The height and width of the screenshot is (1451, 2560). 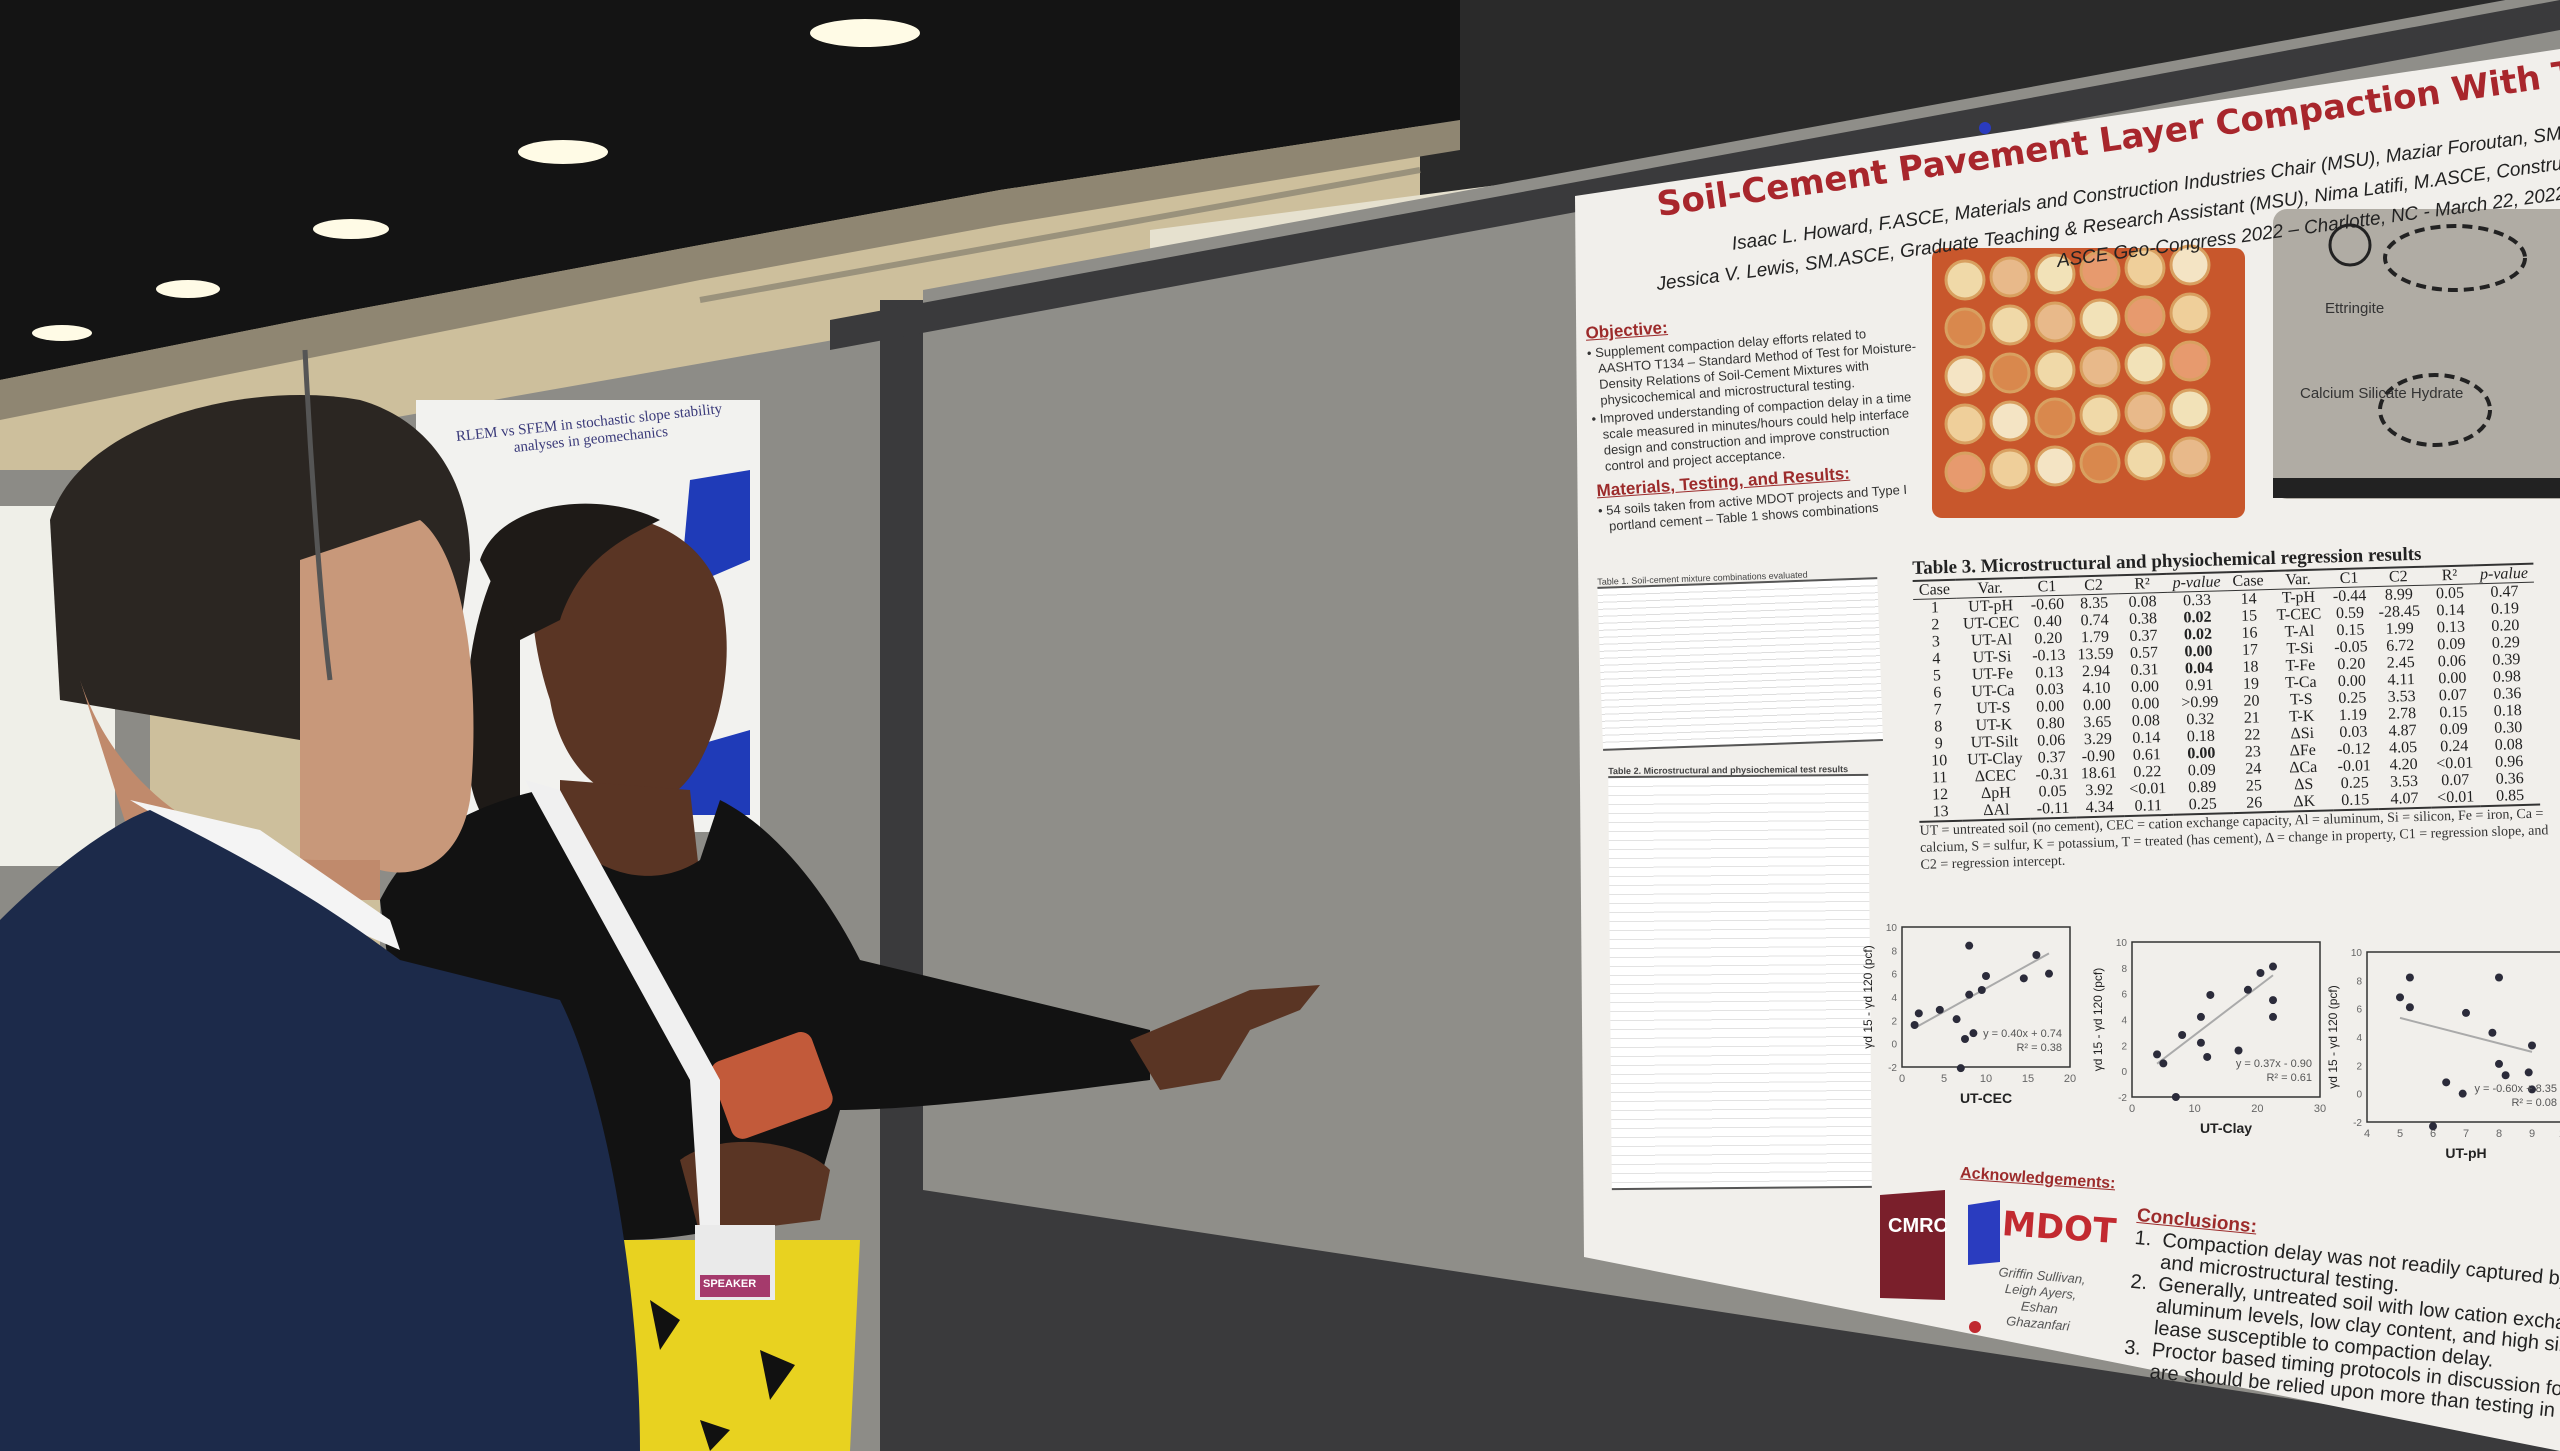 What do you see at coordinates (2257, 1109) in the screenshot?
I see `x-tick-label: 20` at bounding box center [2257, 1109].